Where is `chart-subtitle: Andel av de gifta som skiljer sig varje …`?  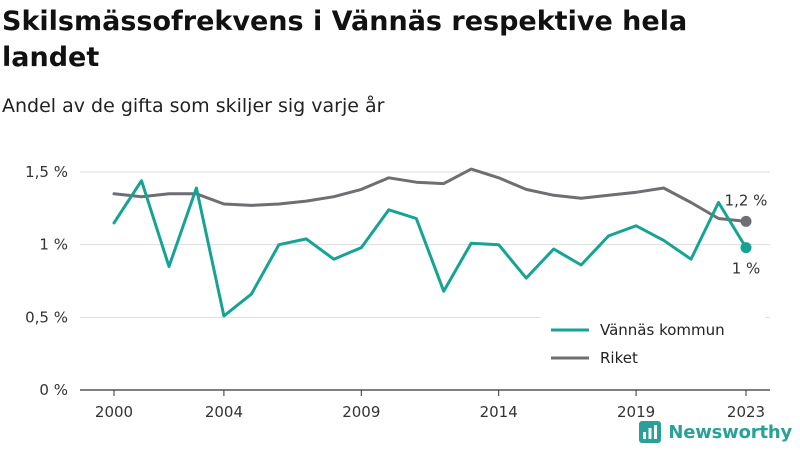 chart-subtitle: Andel av de gifta som skiljer sig varje … is located at coordinates (193, 106).